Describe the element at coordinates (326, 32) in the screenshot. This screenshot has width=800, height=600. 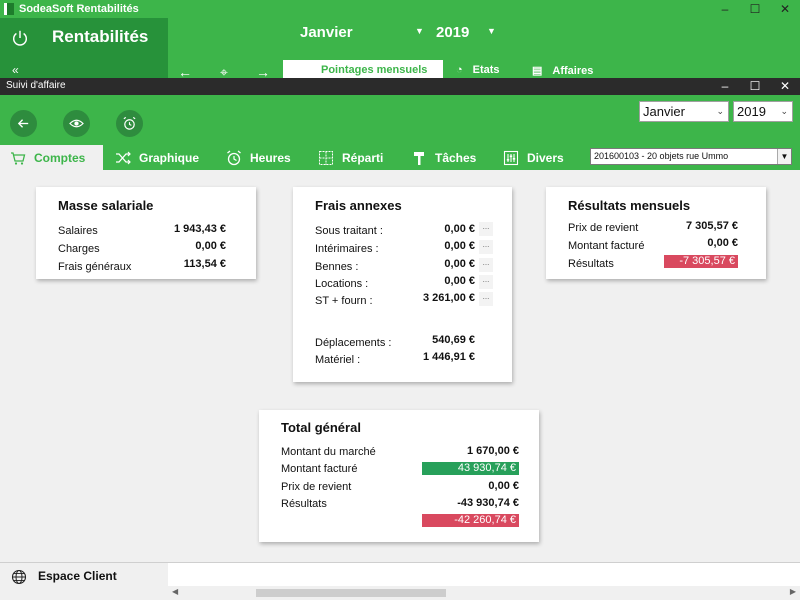
I see `header-month: Janvier` at that location.